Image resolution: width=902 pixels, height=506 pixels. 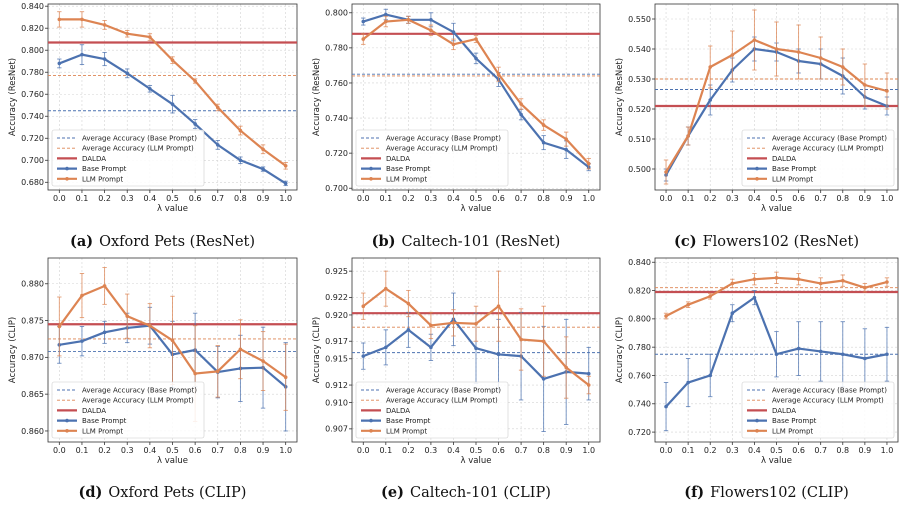 What do you see at coordinates (466, 241) in the screenshot?
I see `panel-caption: (b) Caltech-101 (ResNet)` at bounding box center [466, 241].